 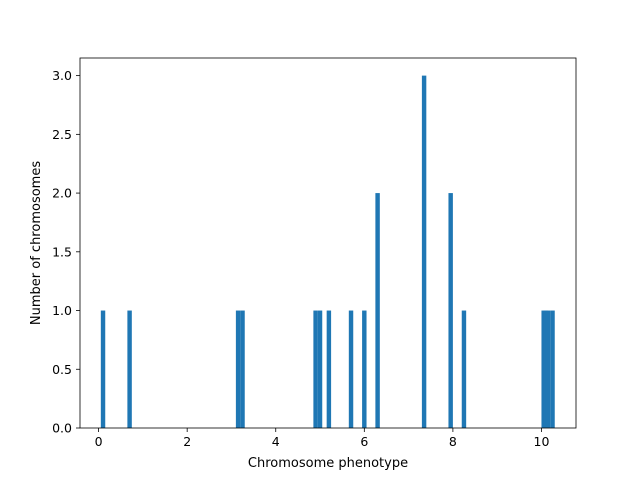 What do you see at coordinates (276, 441) in the screenshot?
I see `x-tick-label-2: 4` at bounding box center [276, 441].